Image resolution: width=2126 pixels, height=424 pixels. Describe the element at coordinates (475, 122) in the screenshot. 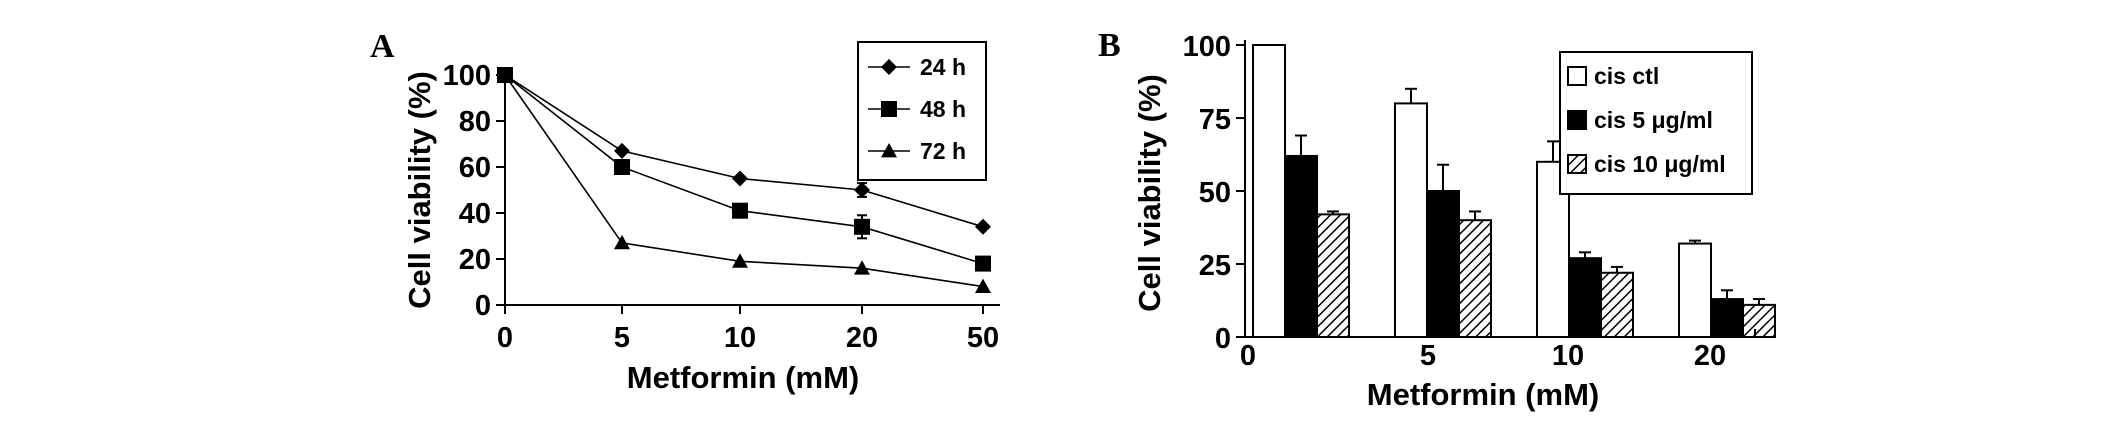

I see `y-tick-label: 80` at that location.